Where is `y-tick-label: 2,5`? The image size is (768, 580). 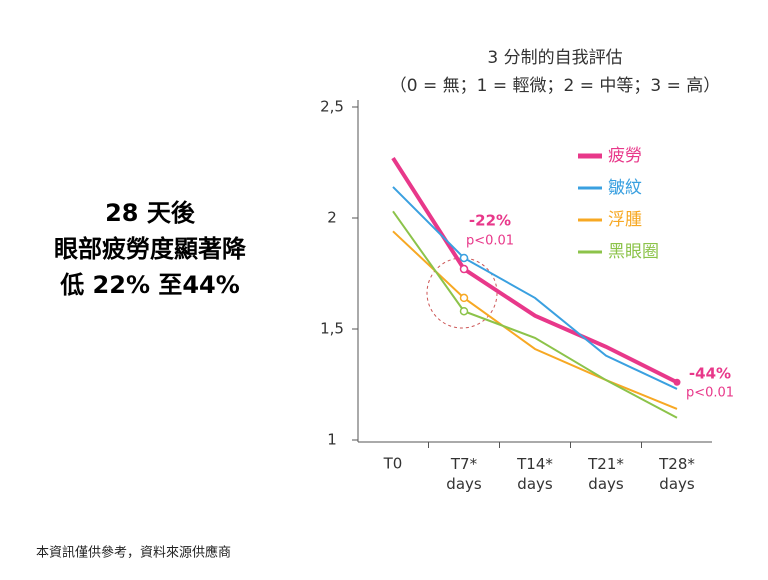 y-tick-label: 2,5 is located at coordinates (332, 107).